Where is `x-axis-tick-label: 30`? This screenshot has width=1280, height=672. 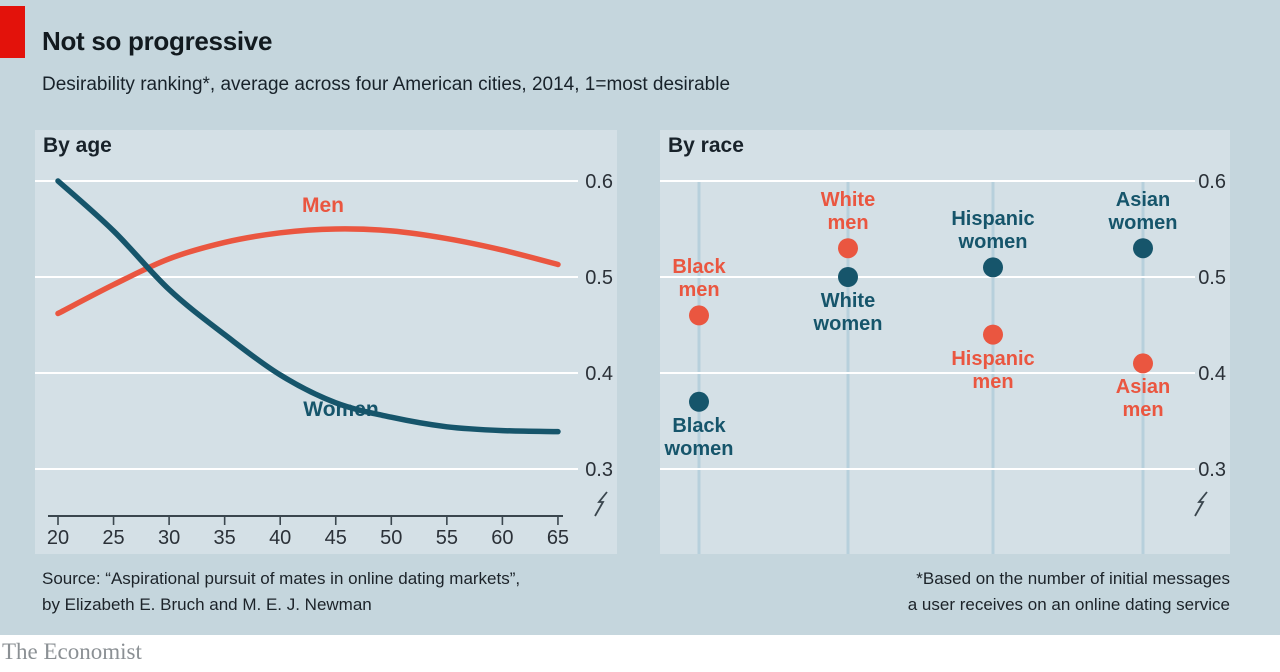
x-axis-tick-label: 30 is located at coordinates (169, 538).